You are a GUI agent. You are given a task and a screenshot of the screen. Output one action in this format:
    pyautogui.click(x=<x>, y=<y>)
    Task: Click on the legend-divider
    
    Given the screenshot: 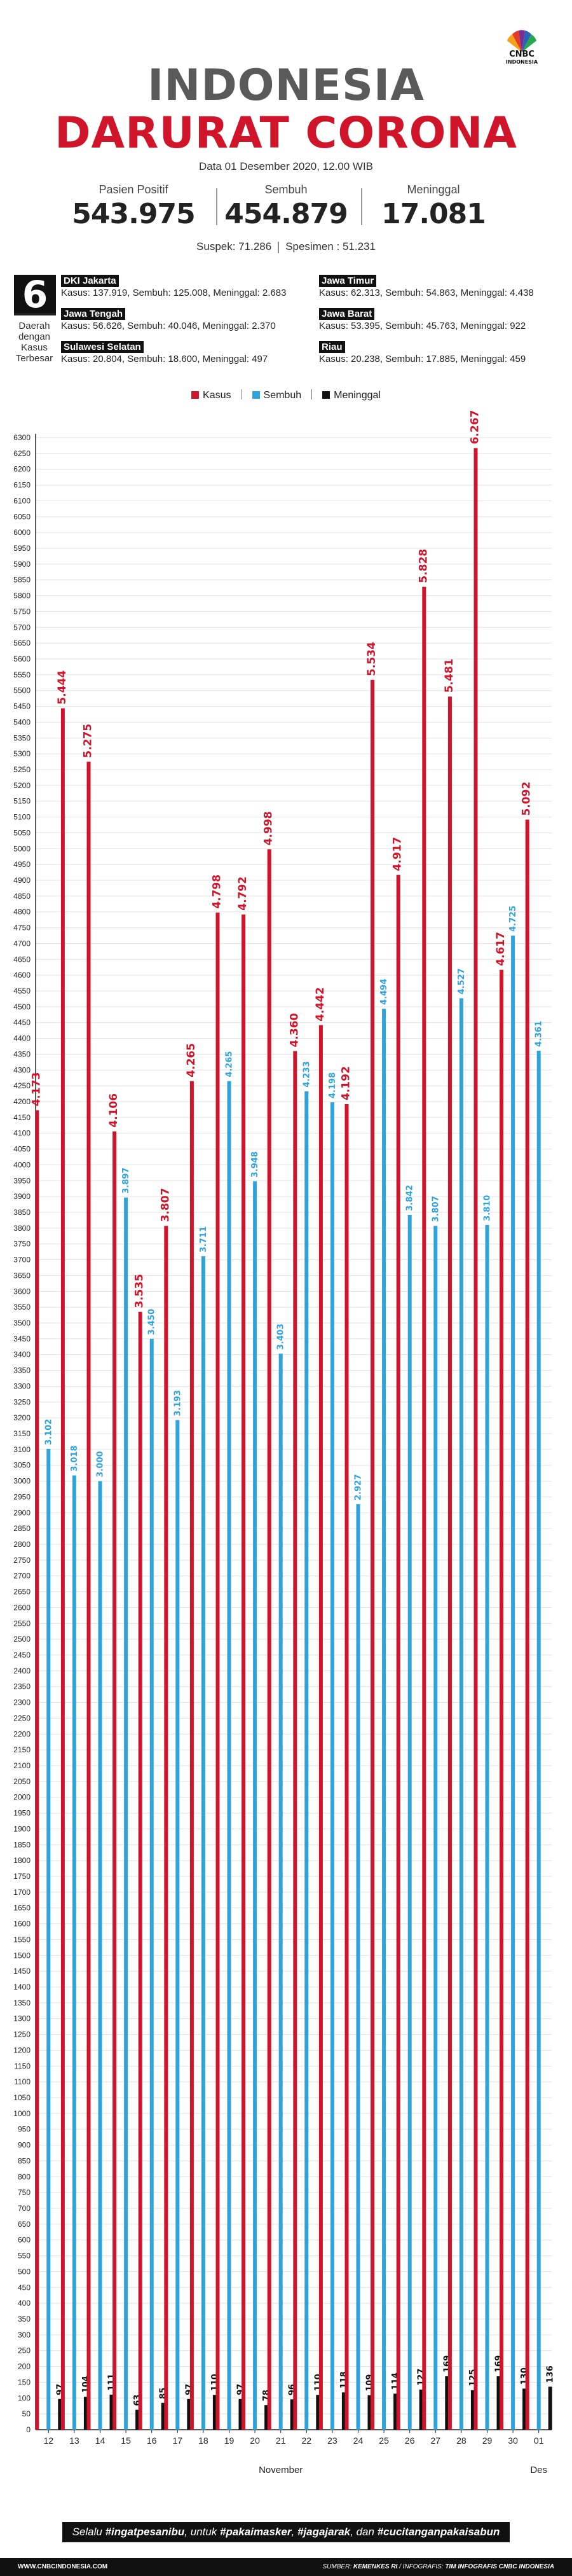 What is the action you would take?
    pyautogui.click(x=312, y=394)
    